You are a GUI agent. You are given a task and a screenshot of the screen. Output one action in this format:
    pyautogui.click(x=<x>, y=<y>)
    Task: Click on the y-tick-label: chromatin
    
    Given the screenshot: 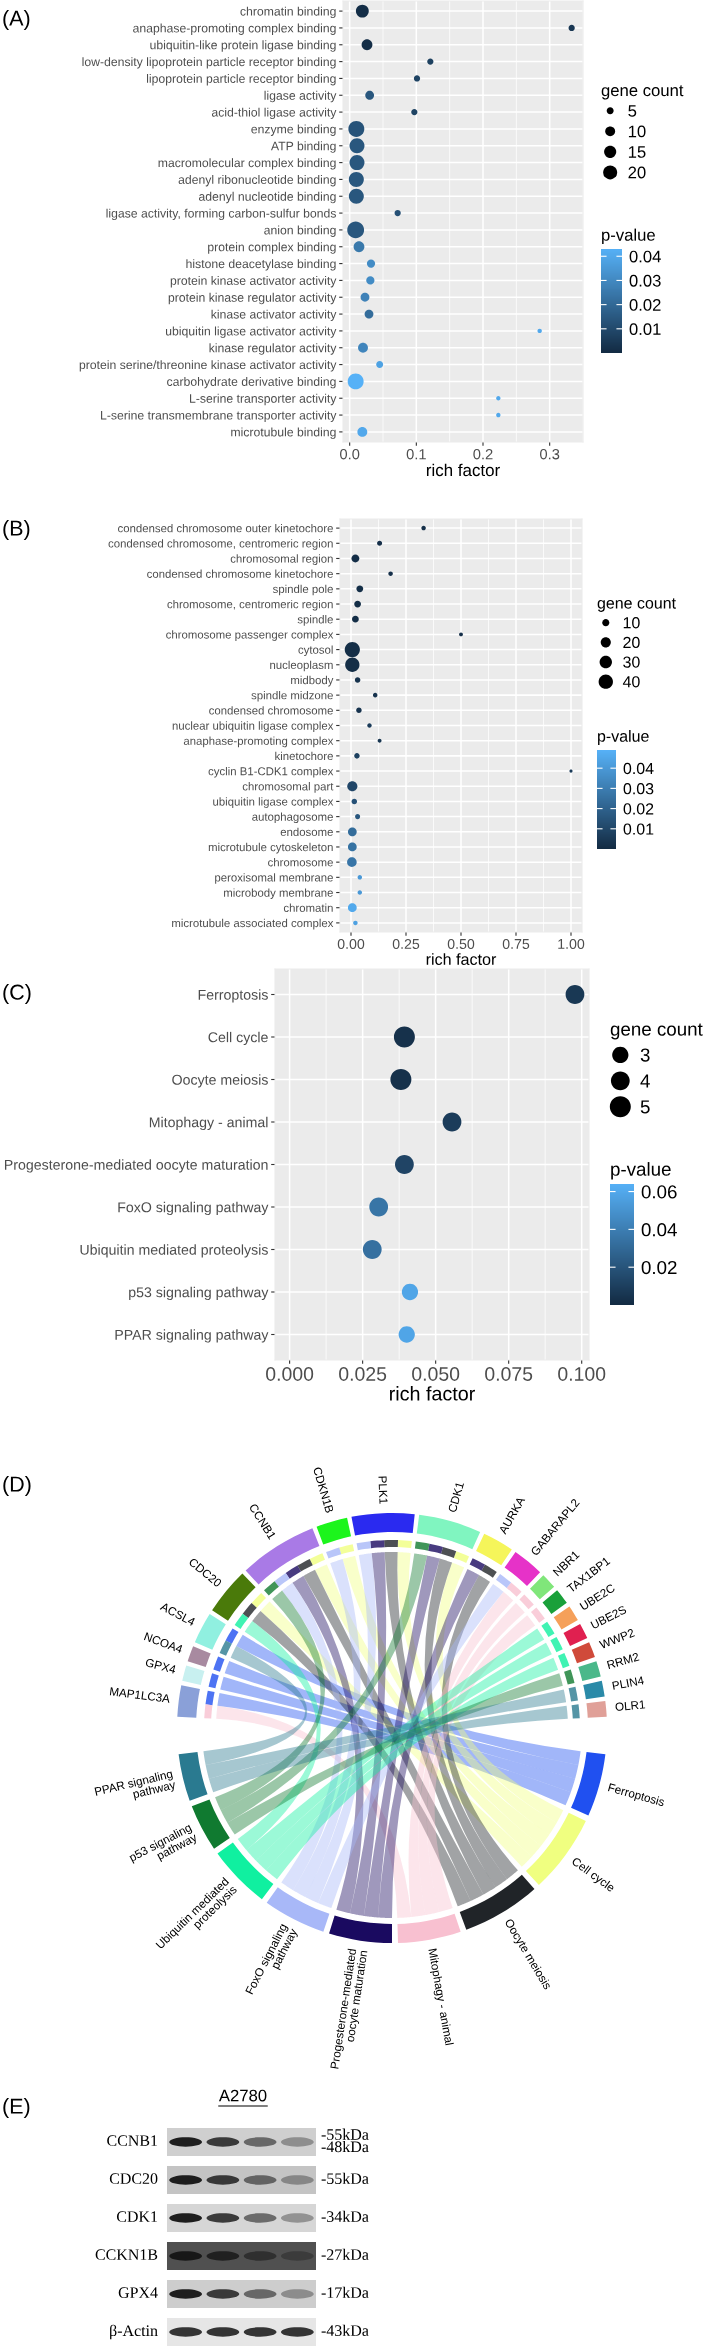 What is the action you would take?
    pyautogui.click(x=308, y=907)
    